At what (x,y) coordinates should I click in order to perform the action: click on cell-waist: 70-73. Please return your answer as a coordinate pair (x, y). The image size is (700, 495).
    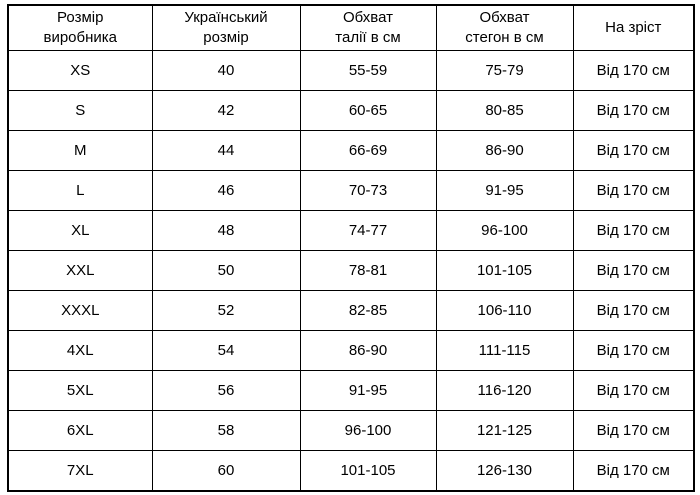
    Looking at the image, I should click on (368, 190).